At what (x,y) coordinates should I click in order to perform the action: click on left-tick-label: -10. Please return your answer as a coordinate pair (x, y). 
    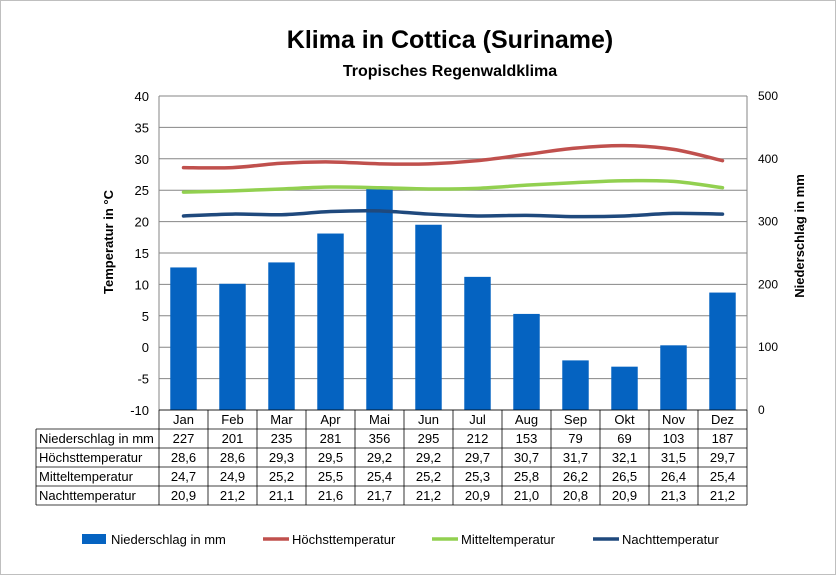
    Looking at the image, I should click on (139, 410).